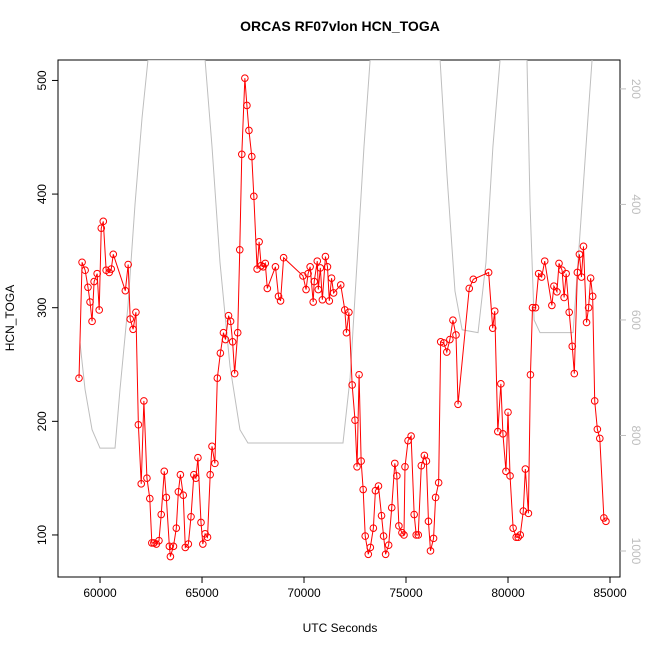 Image resolution: width=650 pixels, height=655 pixels. I want to click on y2-tick-label: 400, so click(636, 204).